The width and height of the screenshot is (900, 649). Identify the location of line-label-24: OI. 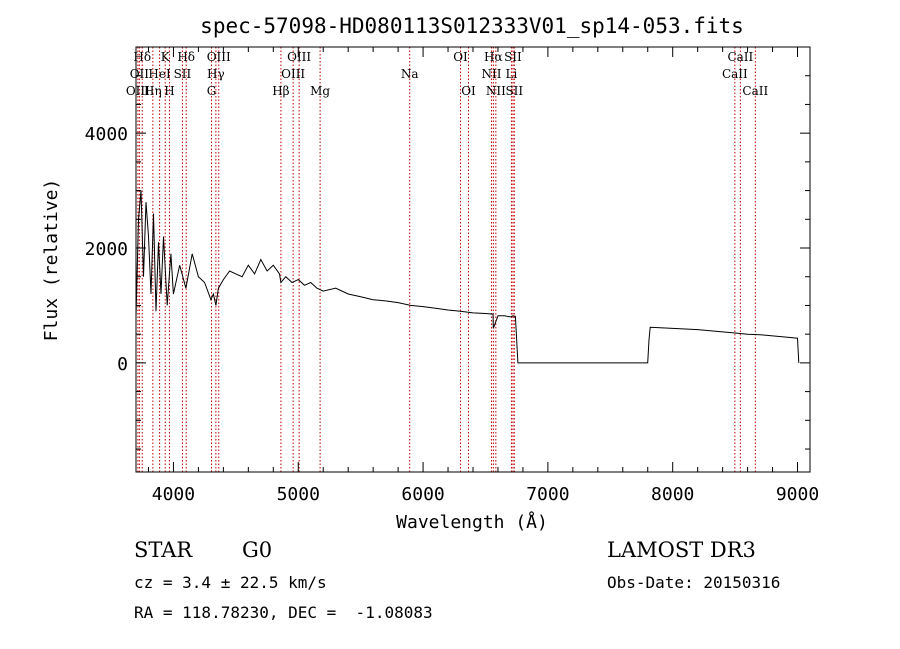
(468, 91).